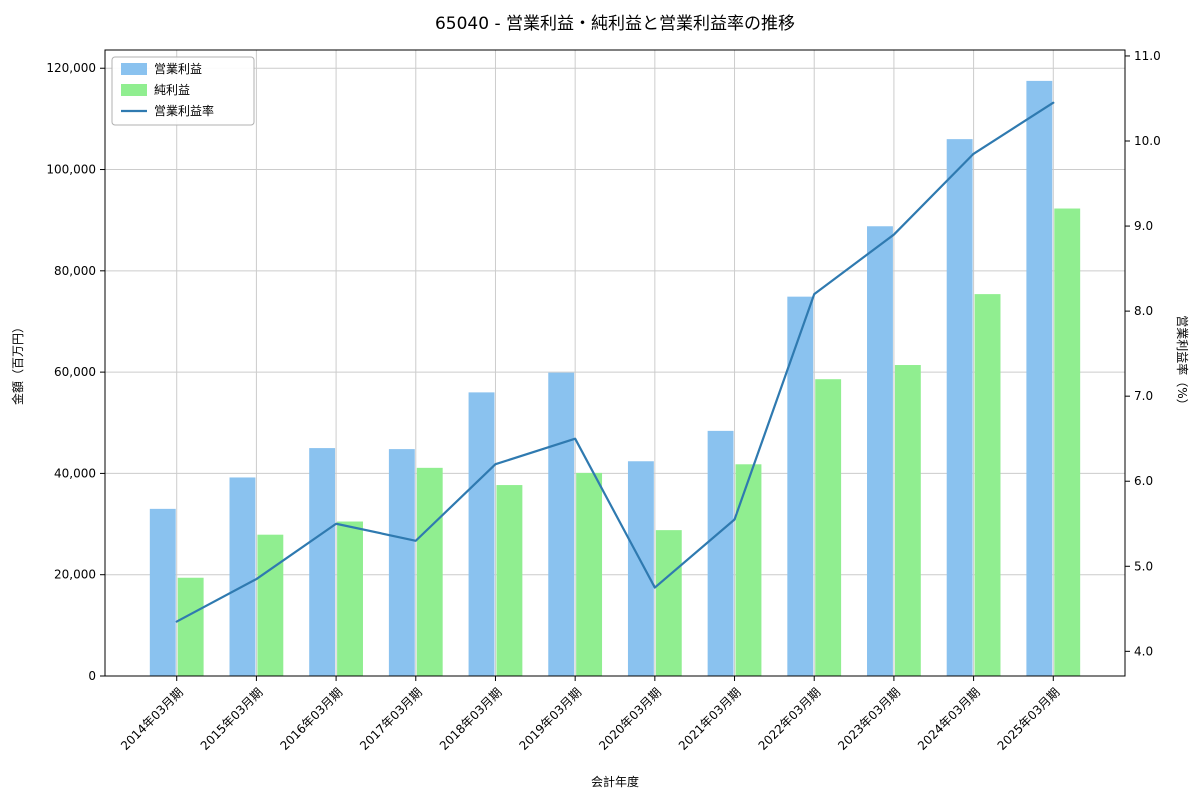 The image size is (1200, 804). I want to click on legend-box, so click(183, 91).